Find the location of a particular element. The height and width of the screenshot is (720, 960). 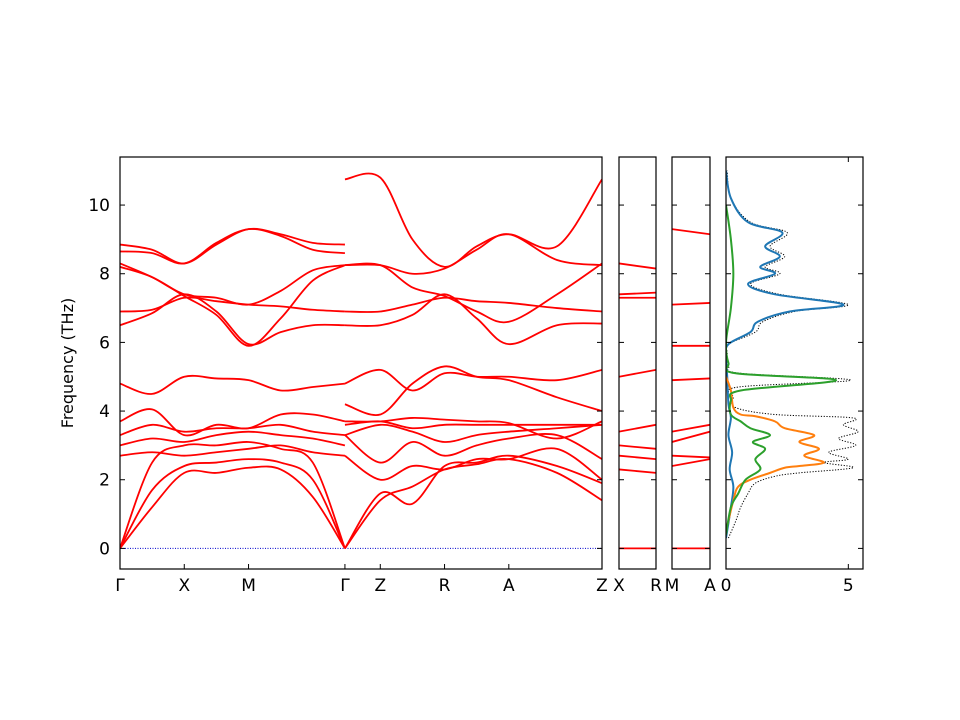

panel-dos-frame is located at coordinates (794, 363).